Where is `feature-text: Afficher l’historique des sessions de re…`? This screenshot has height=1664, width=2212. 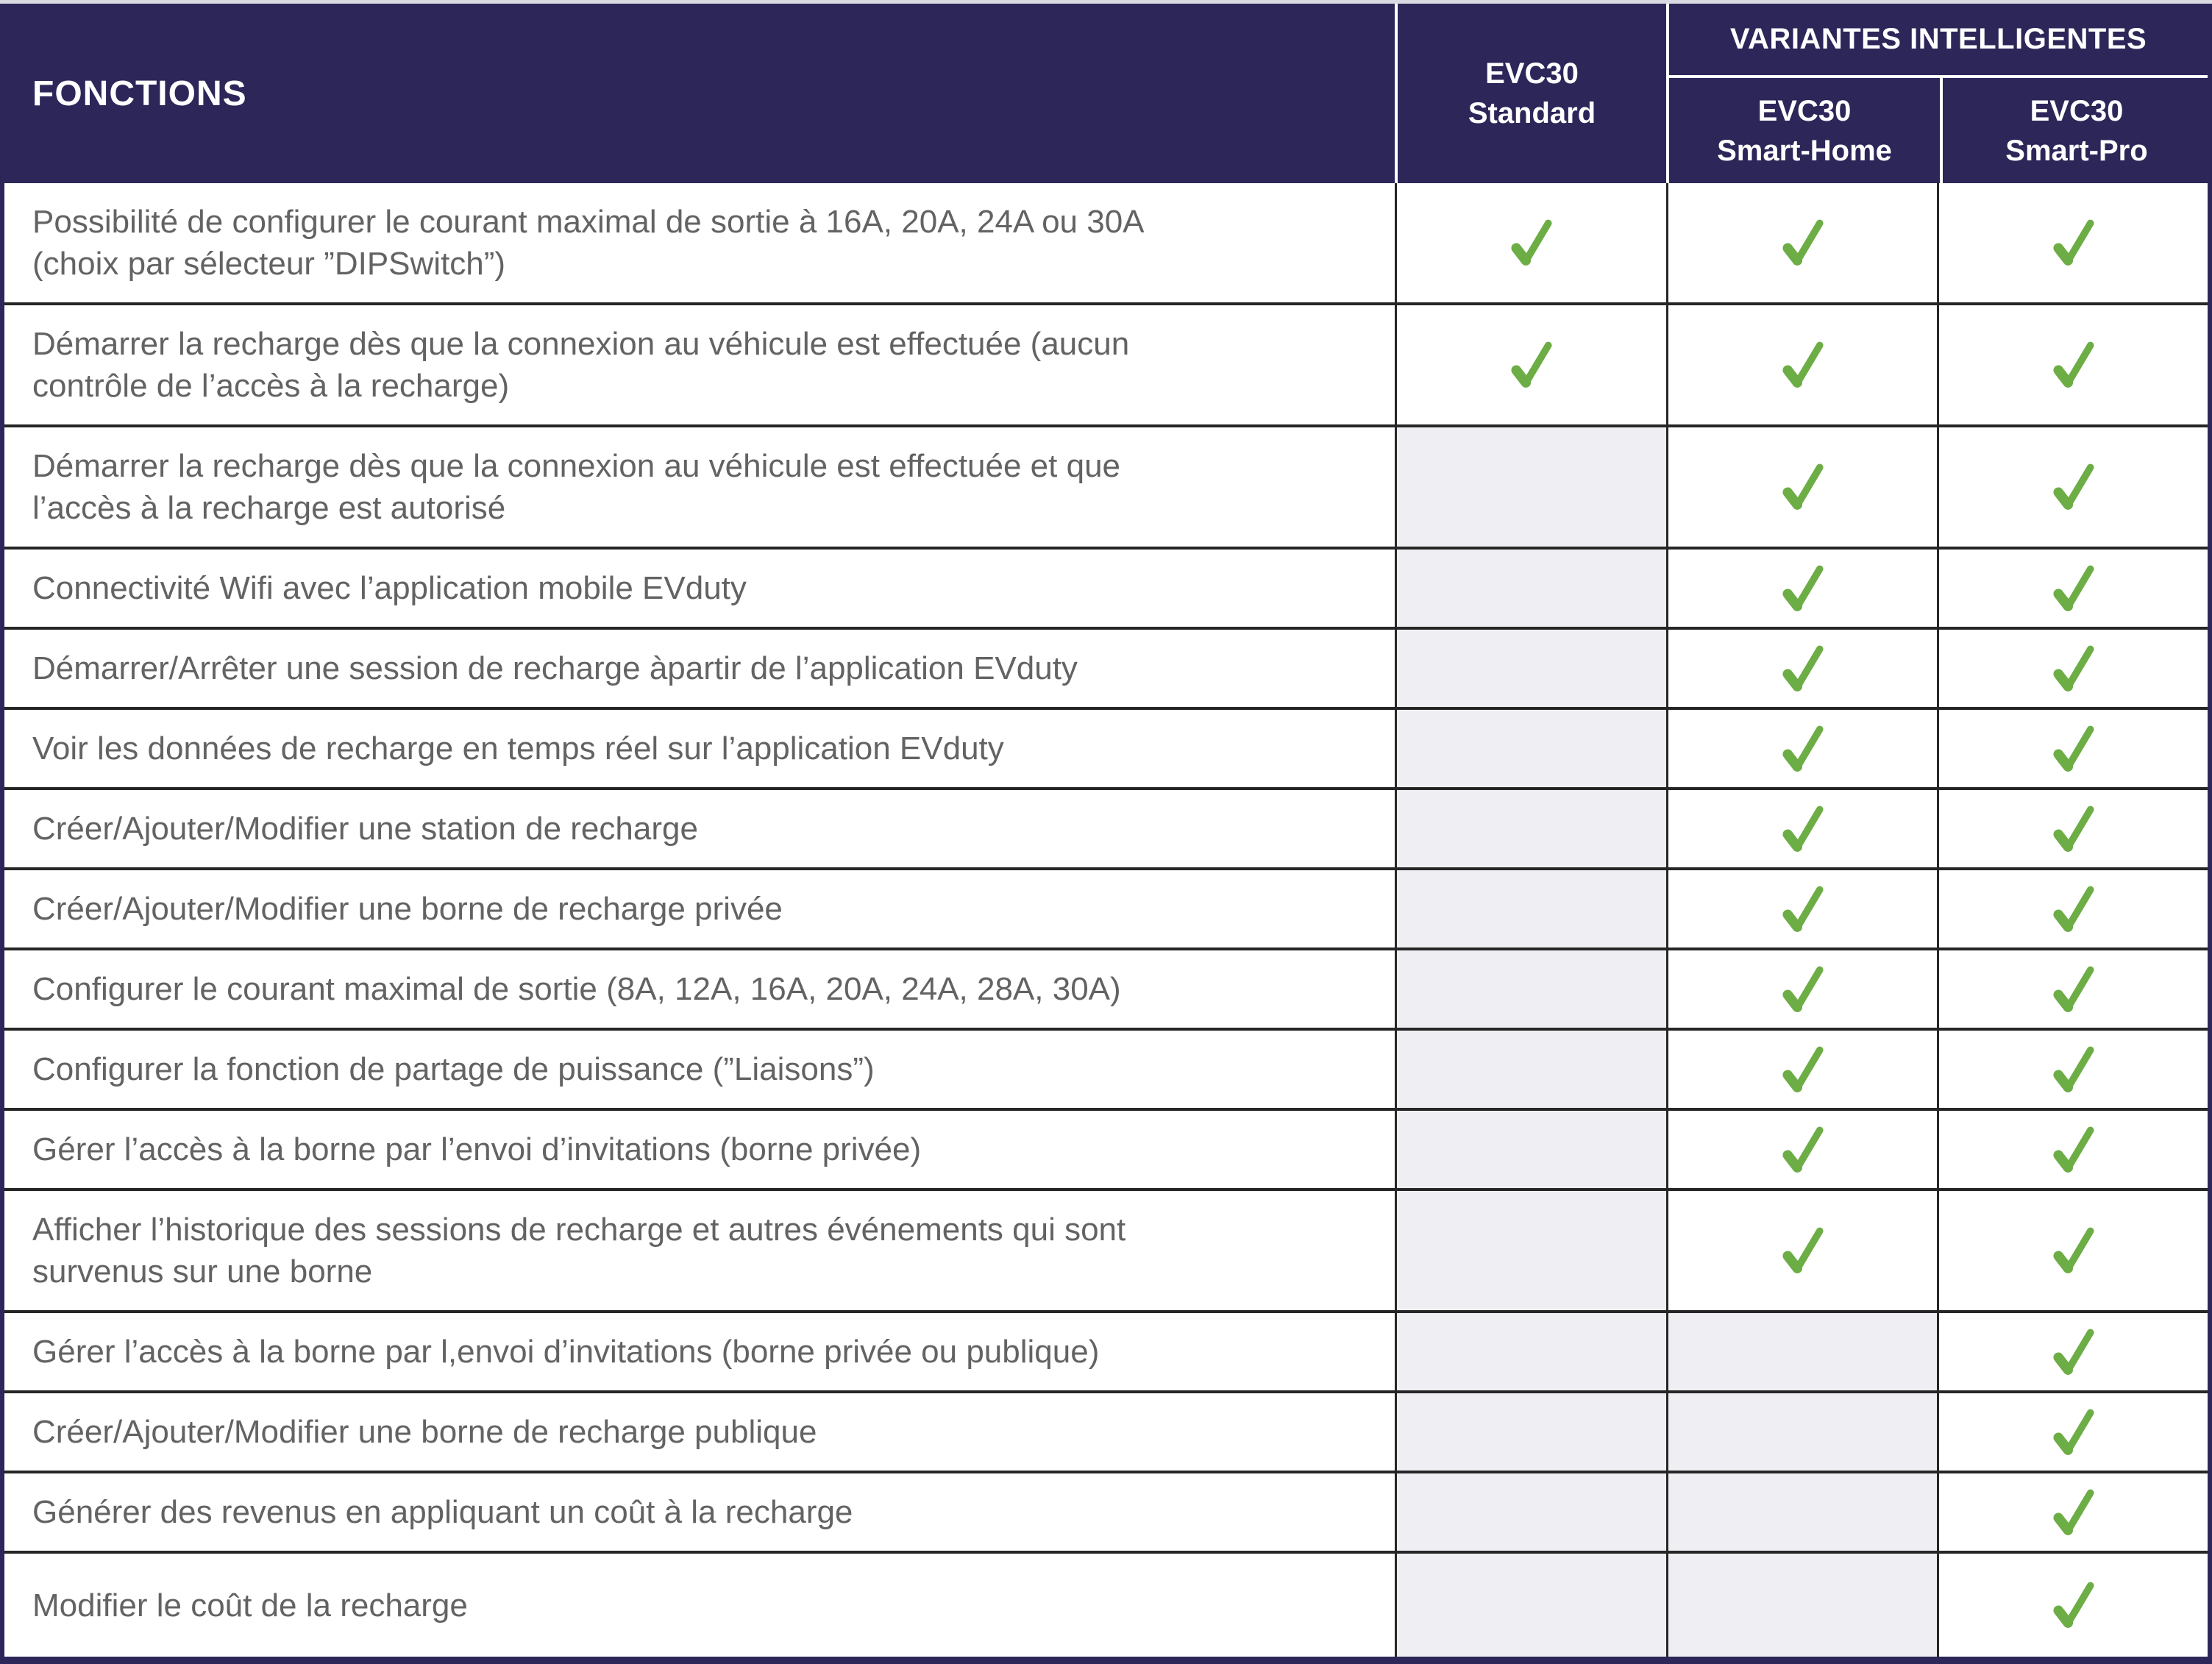
feature-text: Afficher l’historique des sessions de re… is located at coordinates (579, 1251).